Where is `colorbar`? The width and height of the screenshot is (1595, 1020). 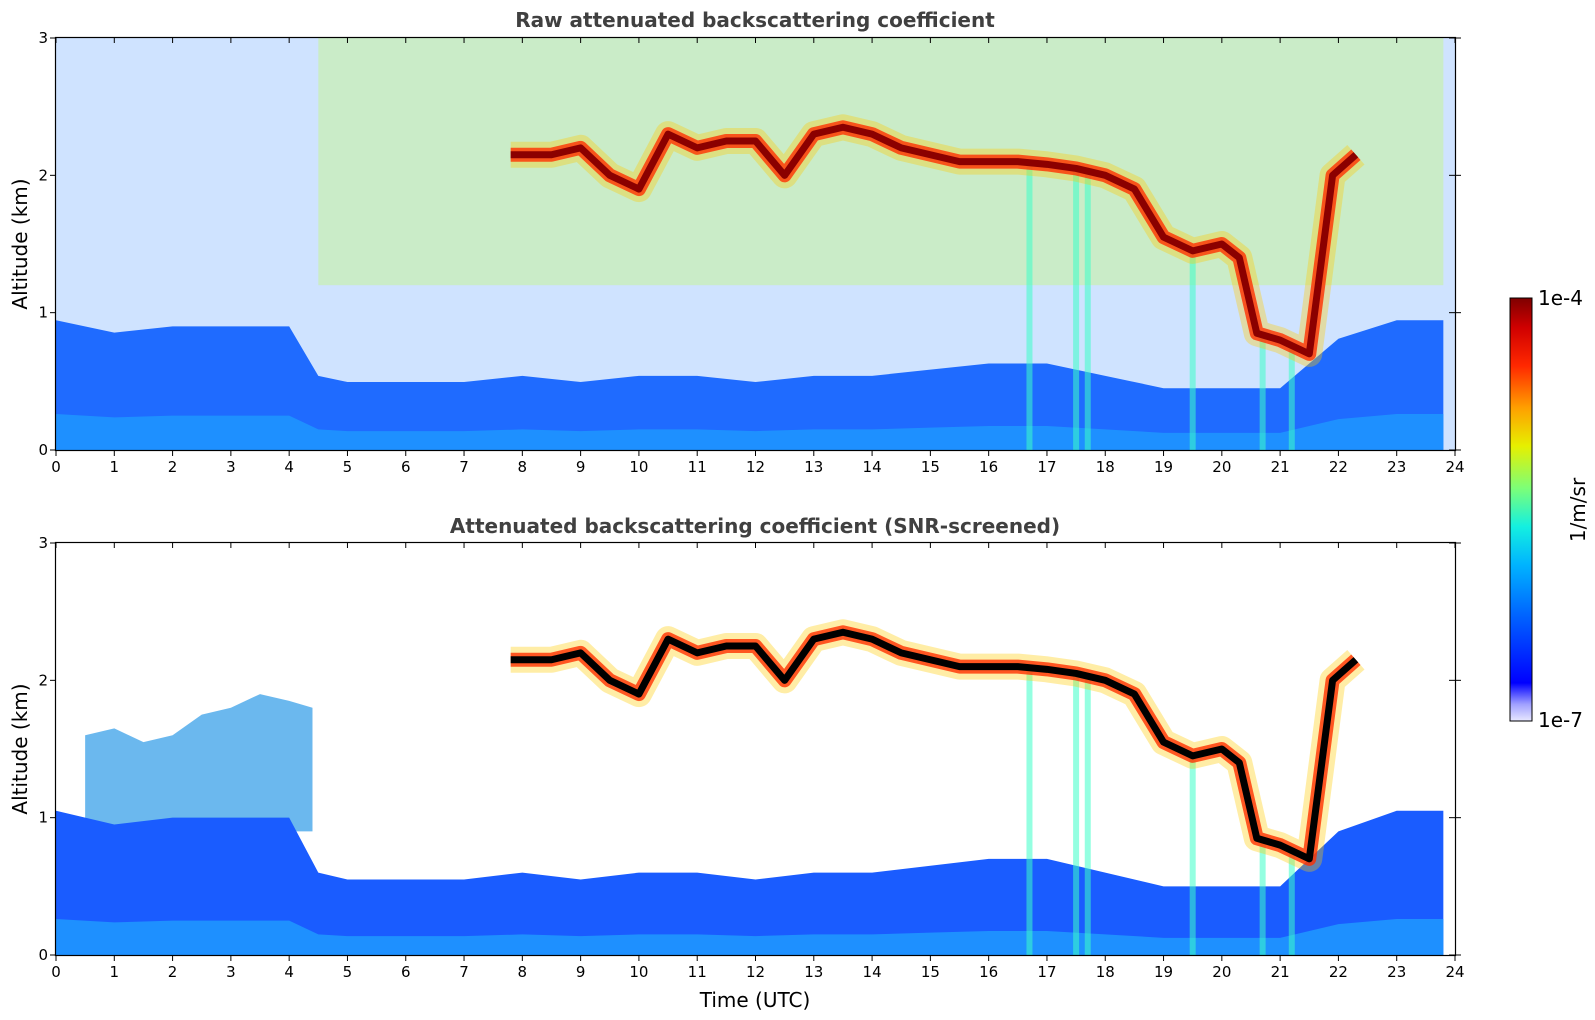
colorbar is located at coordinates (1521, 509).